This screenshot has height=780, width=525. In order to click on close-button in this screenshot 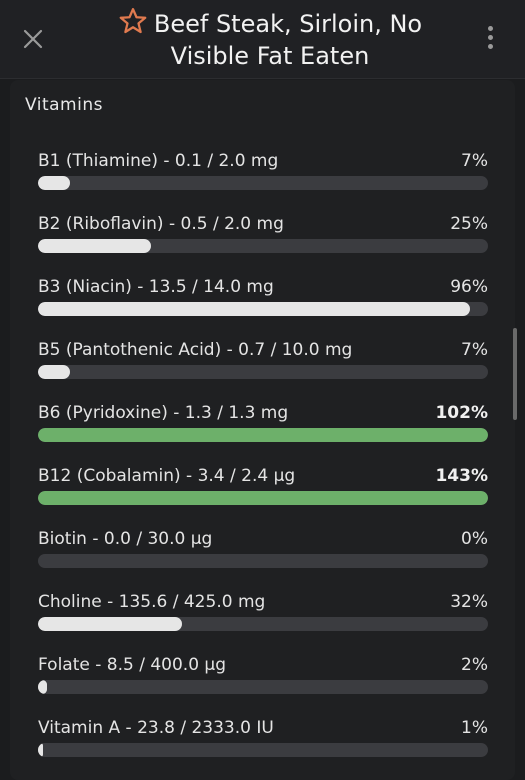, I will do `click(33, 39)`.